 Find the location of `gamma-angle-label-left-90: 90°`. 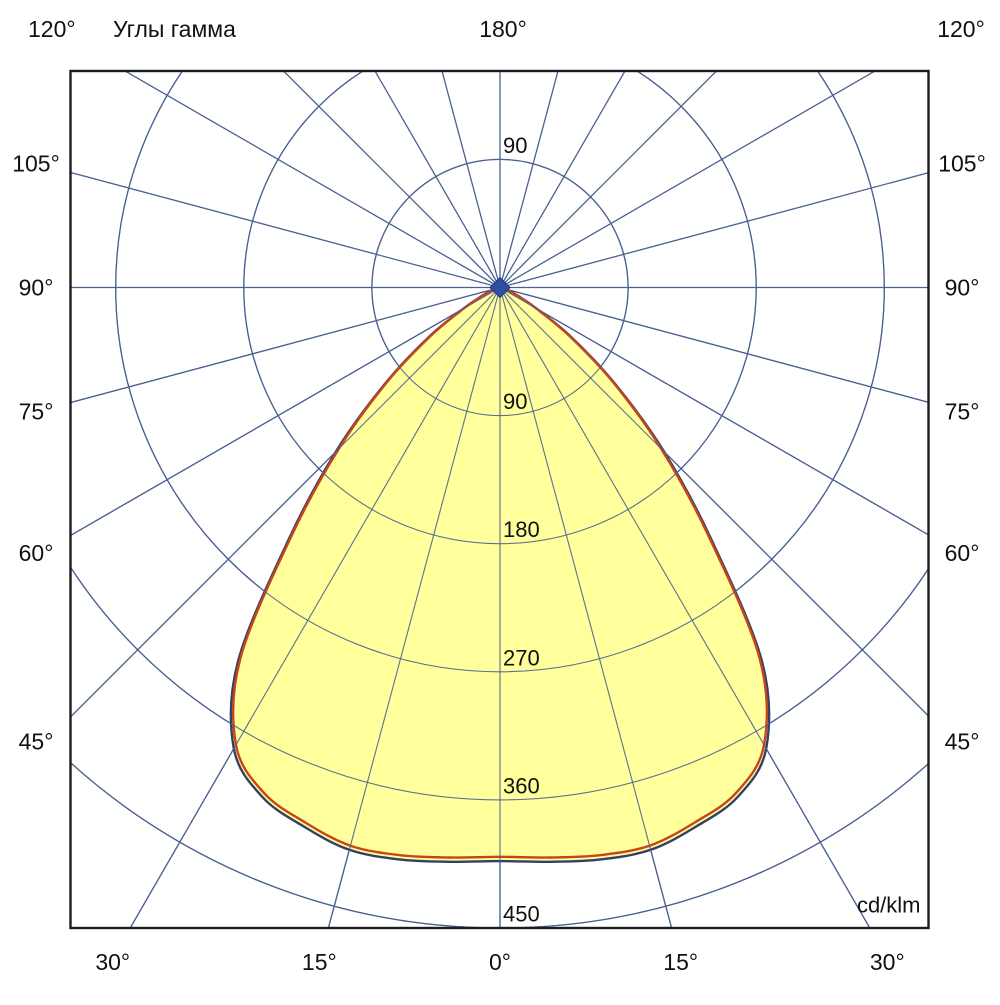

gamma-angle-label-left-90: 90° is located at coordinates (36, 288).